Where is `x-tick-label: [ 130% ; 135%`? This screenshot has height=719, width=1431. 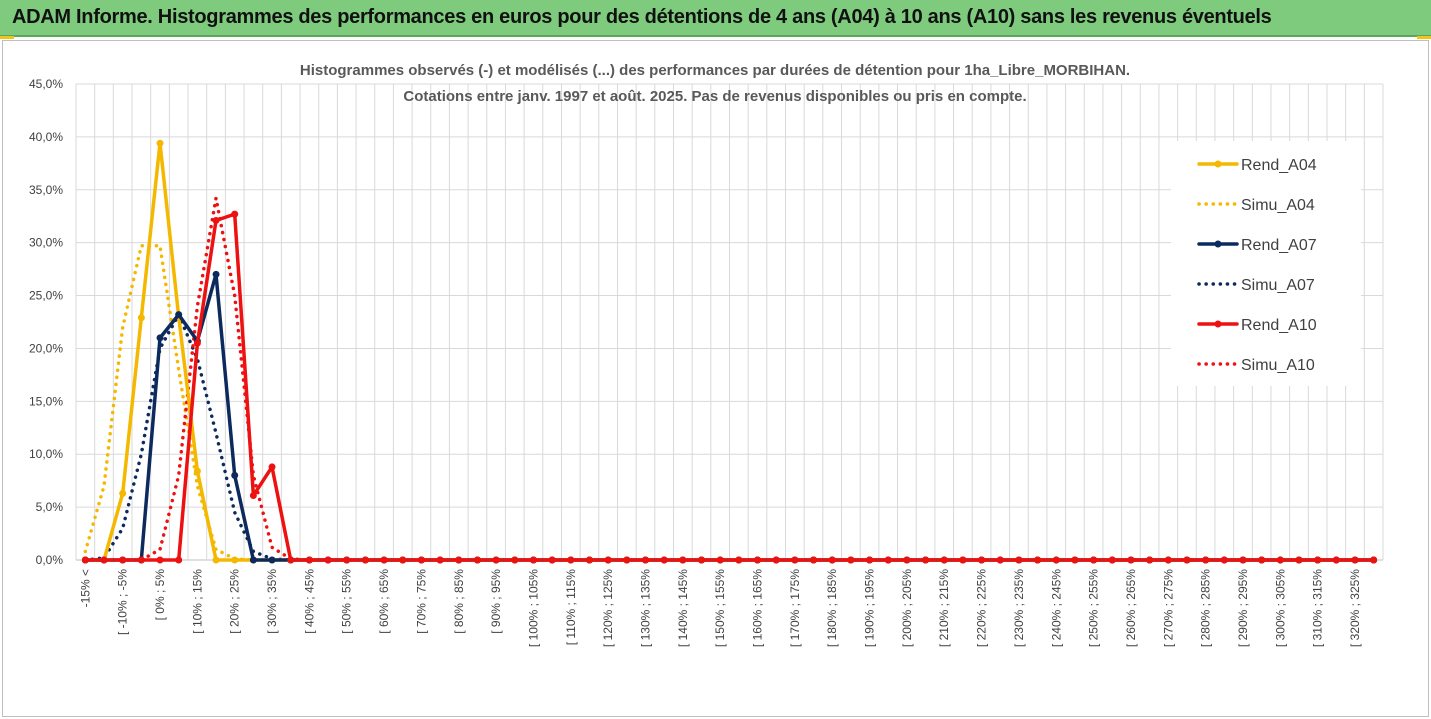 x-tick-label: [ 130% ; 135% is located at coordinates (645, 608).